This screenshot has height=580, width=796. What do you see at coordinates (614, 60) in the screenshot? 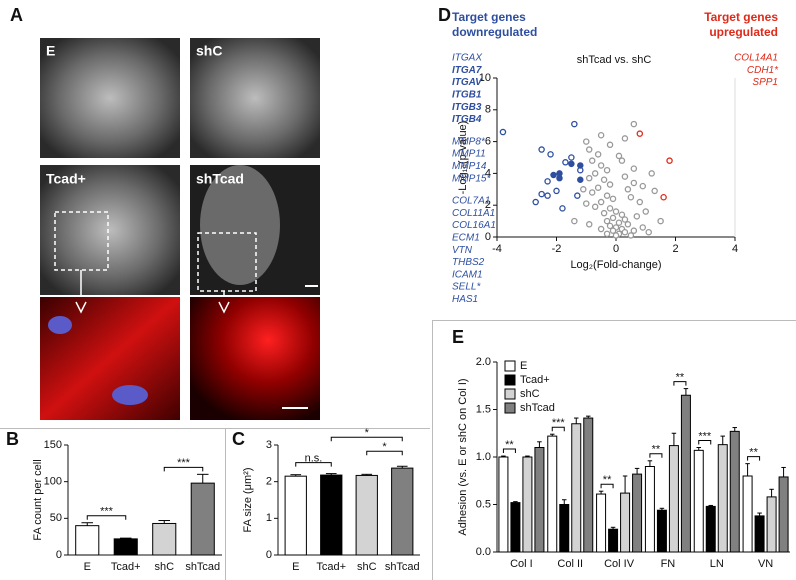
I see `chart-title: shTcad vs. shC` at bounding box center [614, 60].